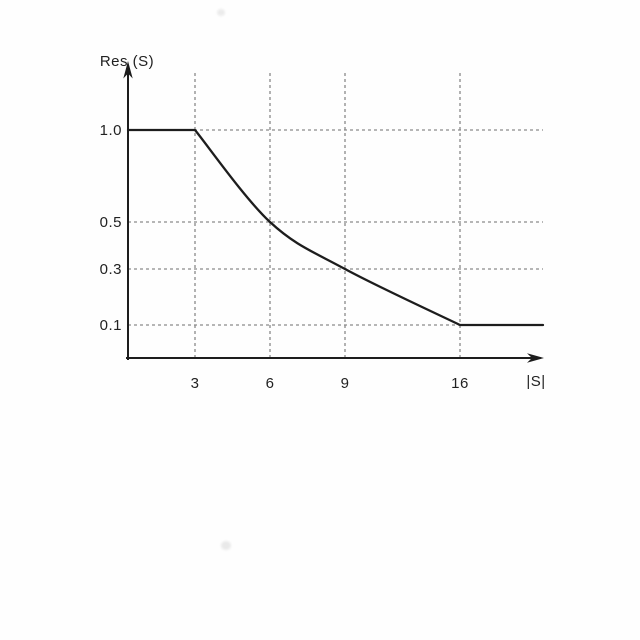 This screenshot has height=640, width=640. I want to click on x-axis-arrowhead-icon, so click(535, 358).